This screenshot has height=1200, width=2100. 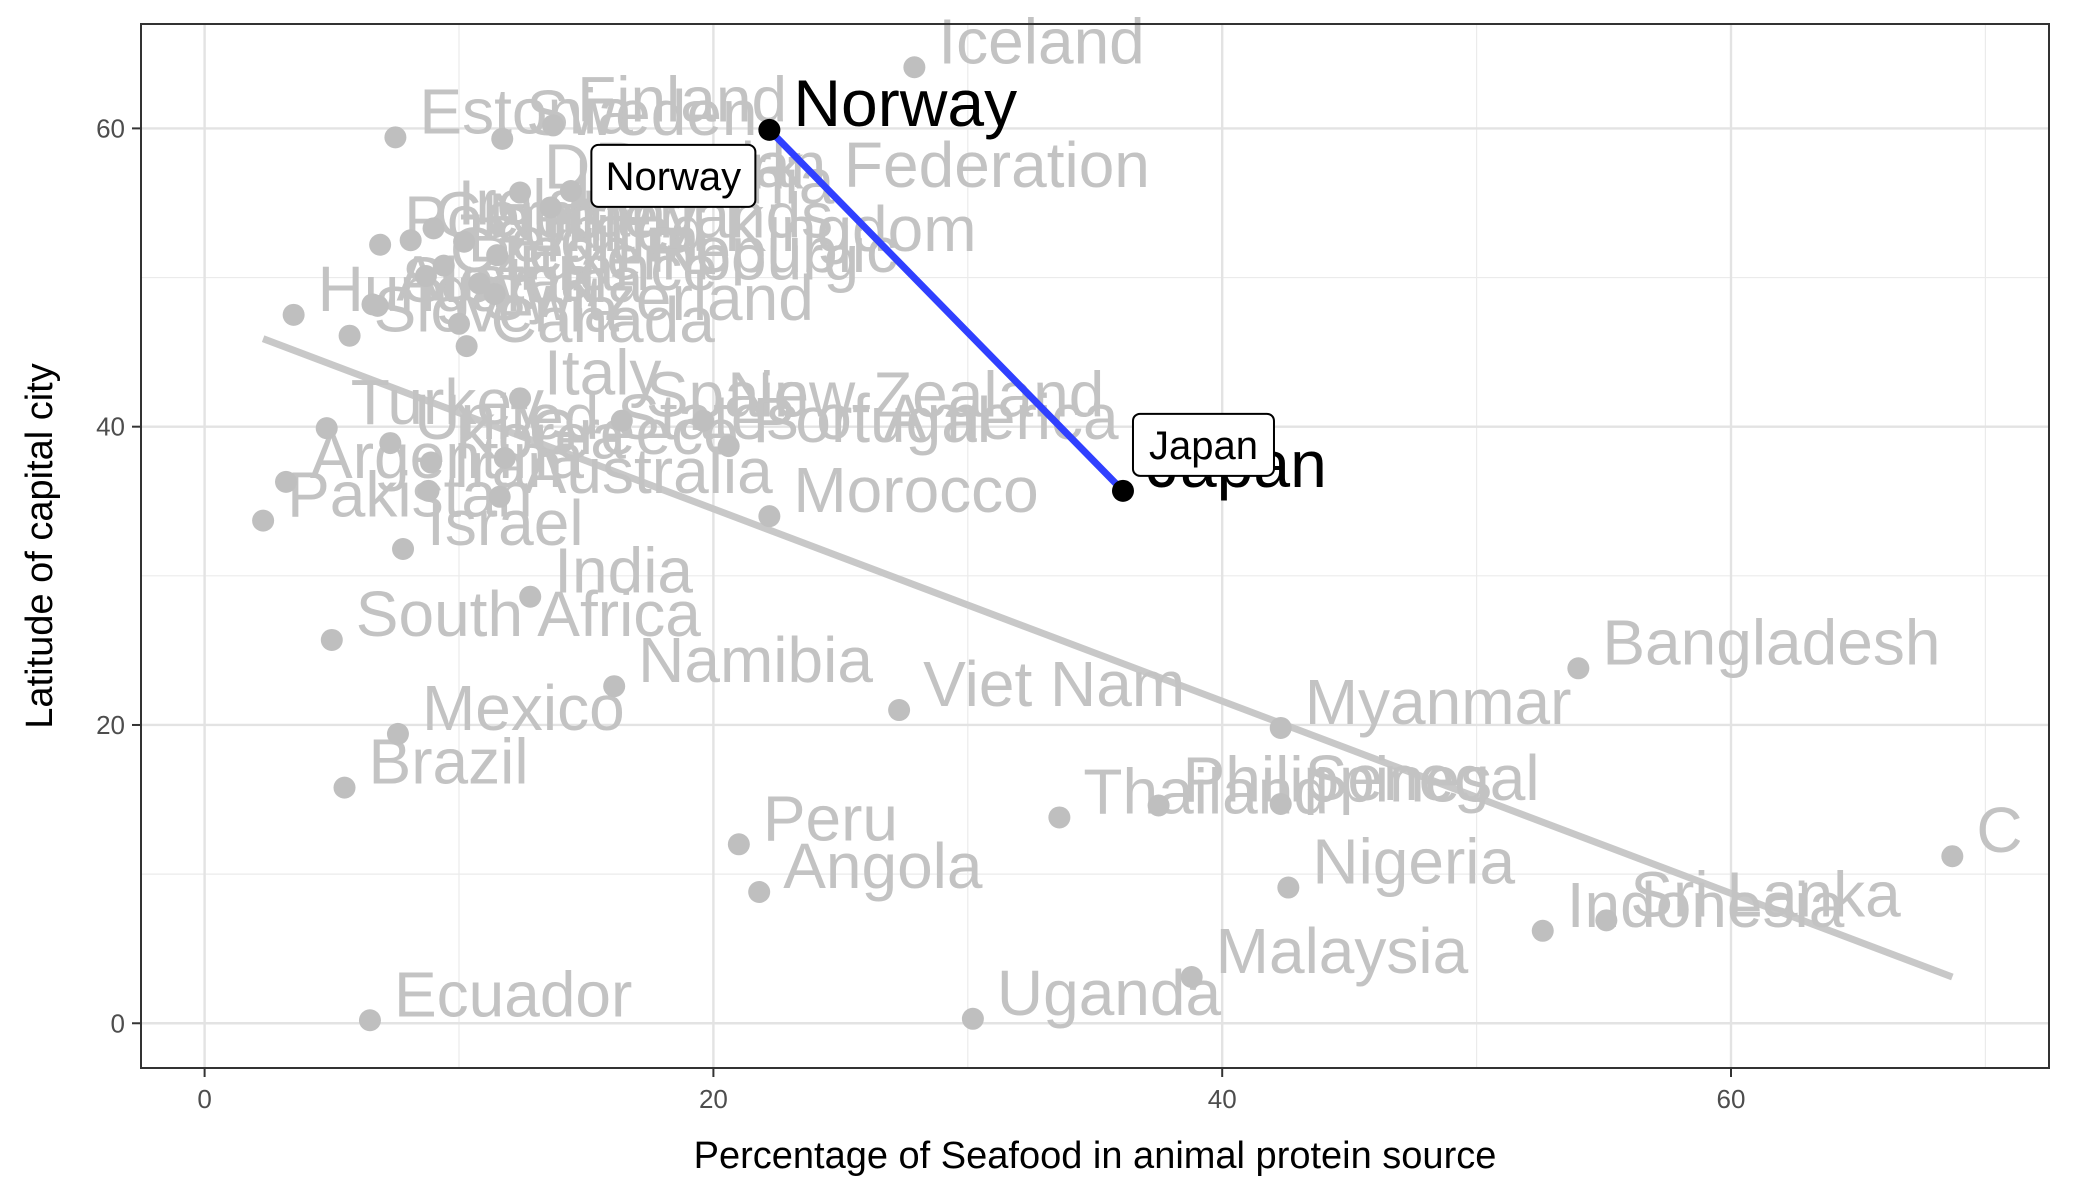 What do you see at coordinates (443, 265) in the screenshot?
I see `point-belgium` at bounding box center [443, 265].